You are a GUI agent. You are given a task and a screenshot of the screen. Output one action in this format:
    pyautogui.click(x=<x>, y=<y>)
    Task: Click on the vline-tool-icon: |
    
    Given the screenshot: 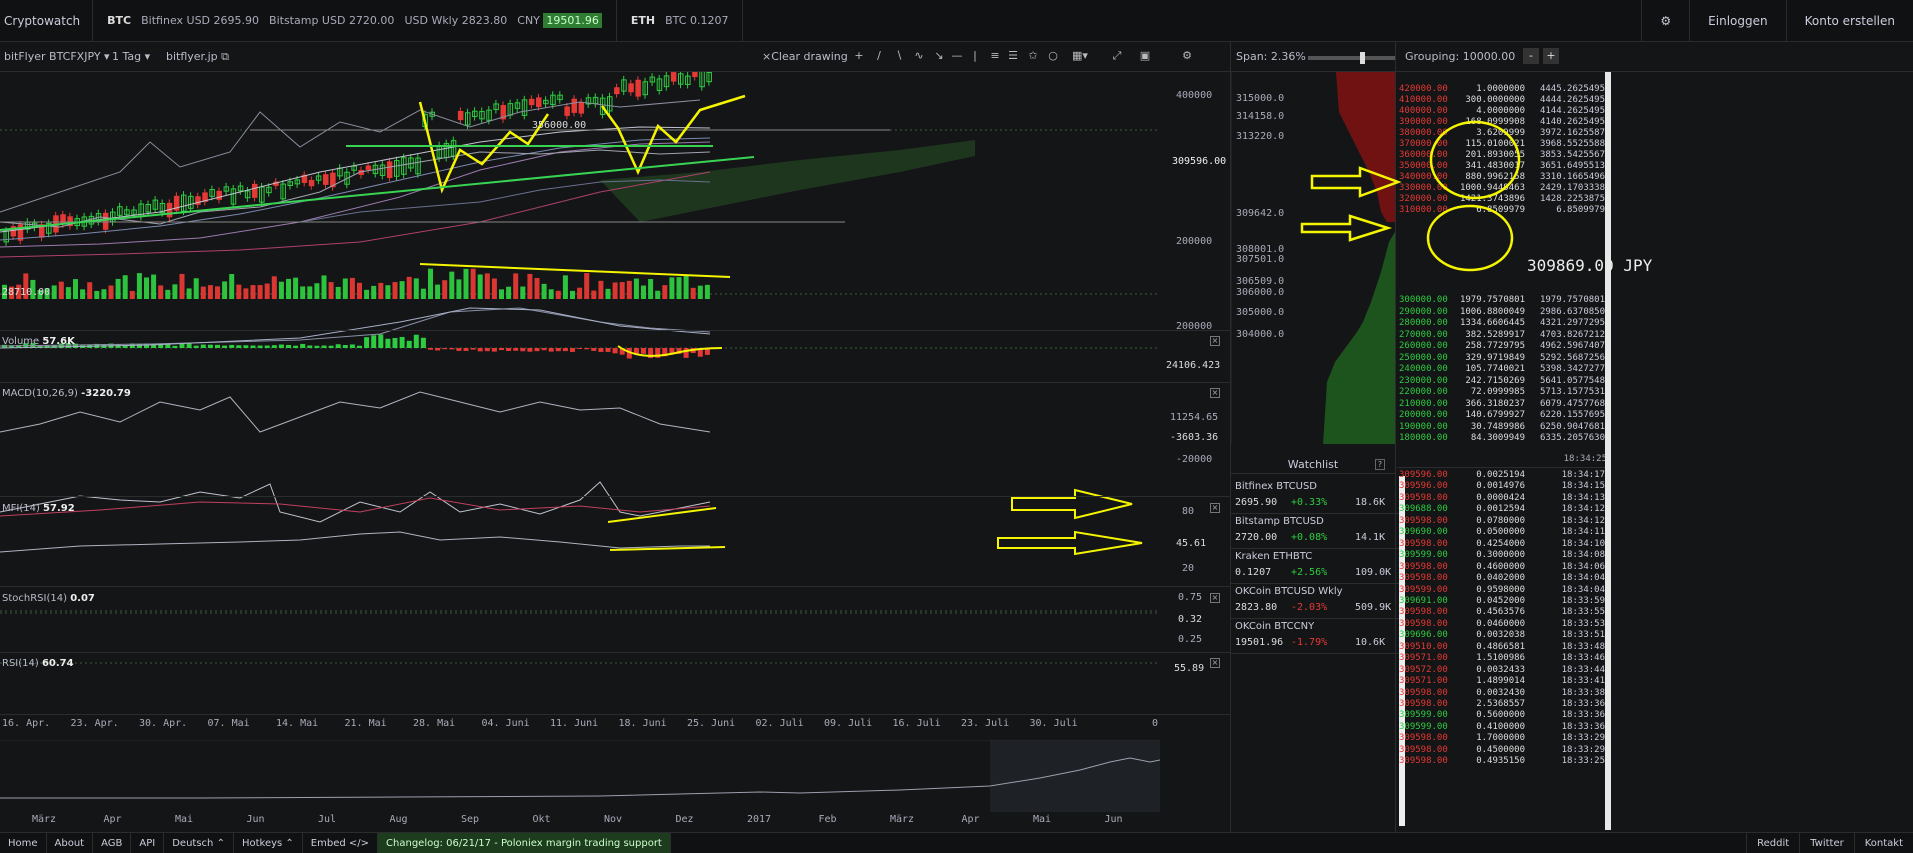 What is the action you would take?
    pyautogui.click(x=975, y=55)
    